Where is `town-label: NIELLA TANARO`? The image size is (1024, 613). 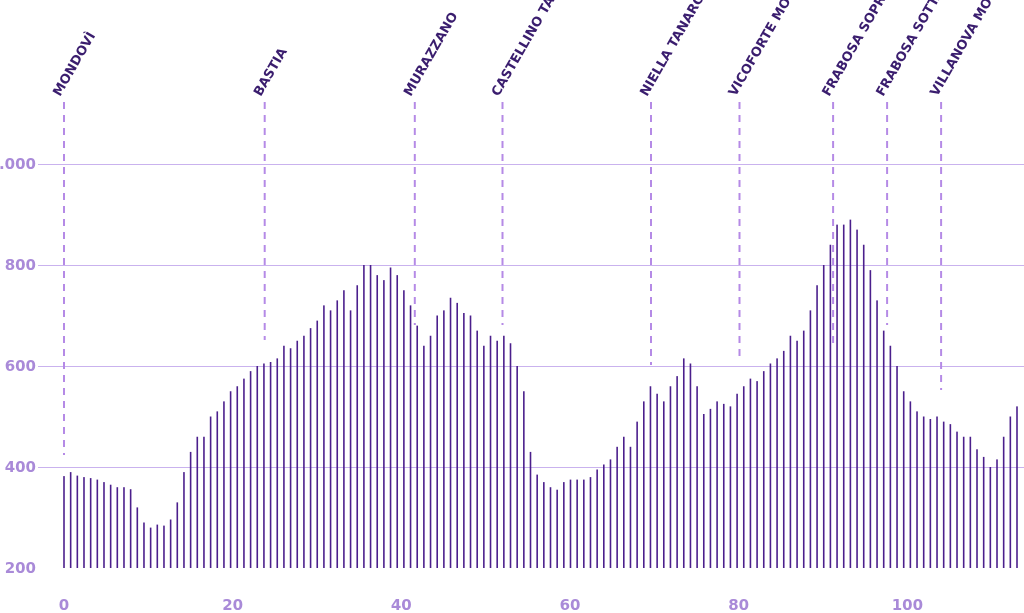 town-label: NIELLA TANARO is located at coordinates (672, 49).